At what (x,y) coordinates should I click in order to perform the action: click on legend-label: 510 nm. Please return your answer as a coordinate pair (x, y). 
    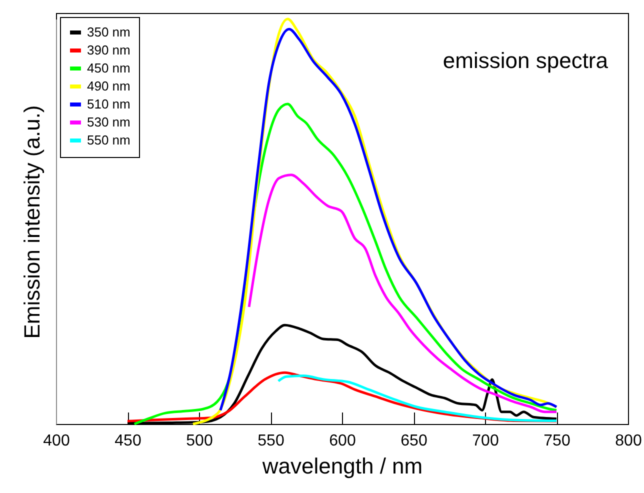
    Looking at the image, I should click on (108, 104).